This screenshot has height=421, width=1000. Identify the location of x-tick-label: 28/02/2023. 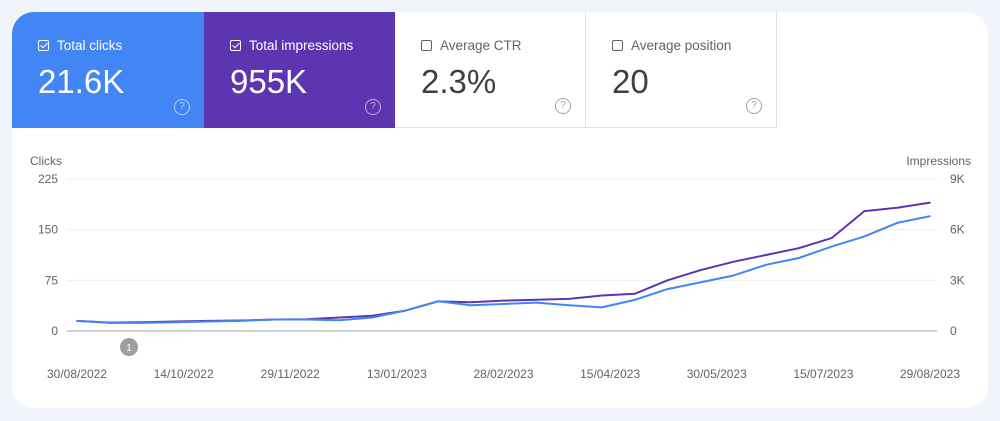
(503, 374).